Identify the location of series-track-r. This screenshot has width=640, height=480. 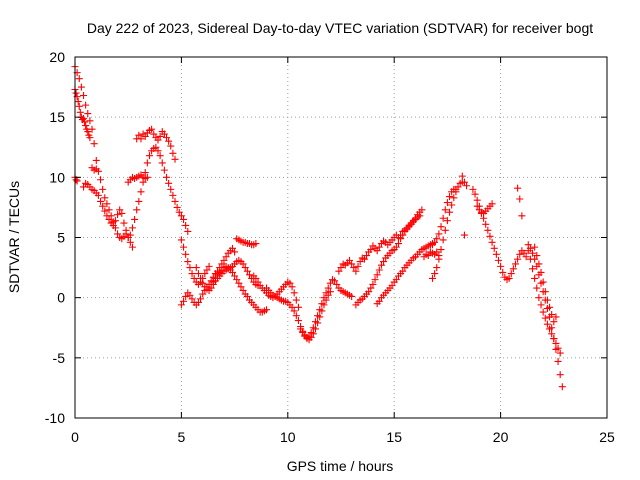
(388, 260).